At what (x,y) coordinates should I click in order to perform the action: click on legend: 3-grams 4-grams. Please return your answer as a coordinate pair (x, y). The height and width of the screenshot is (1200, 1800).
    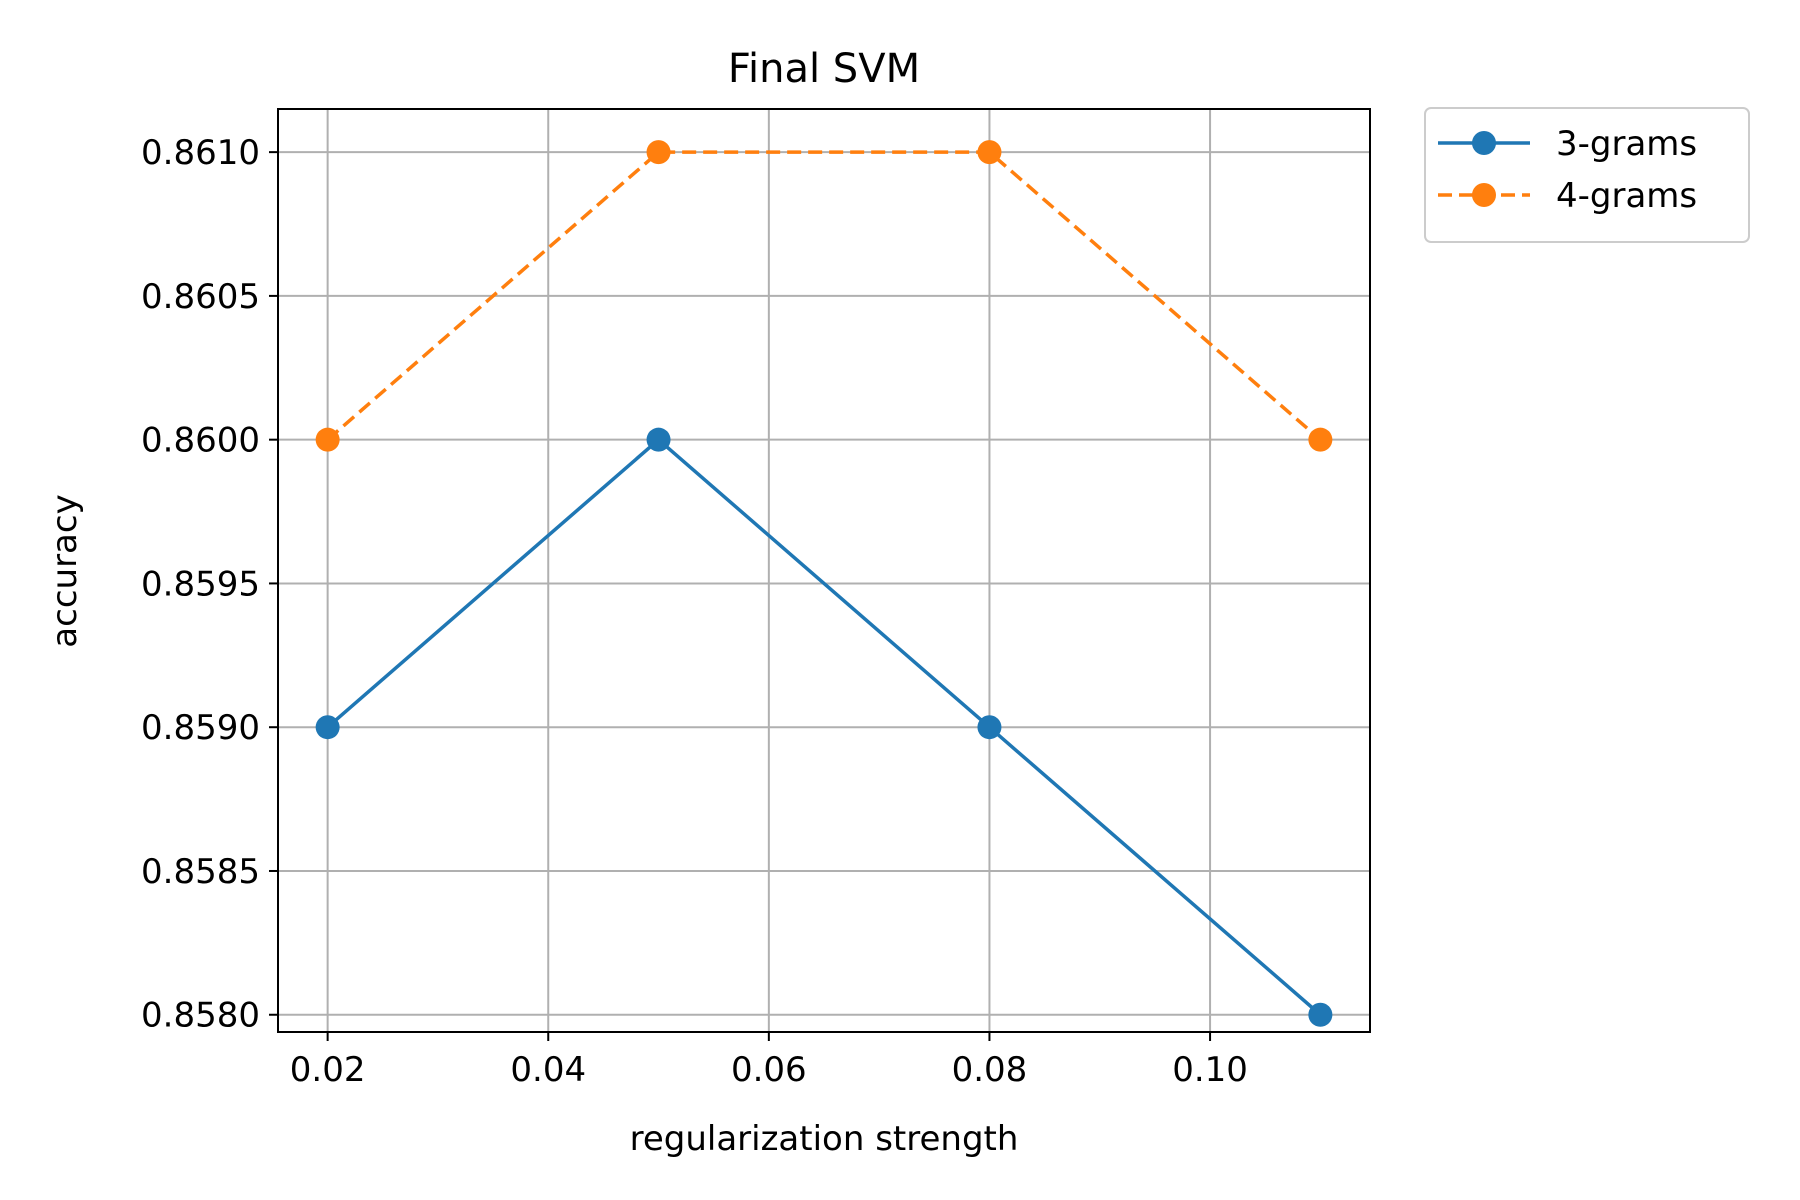
    Looking at the image, I should click on (1587, 175).